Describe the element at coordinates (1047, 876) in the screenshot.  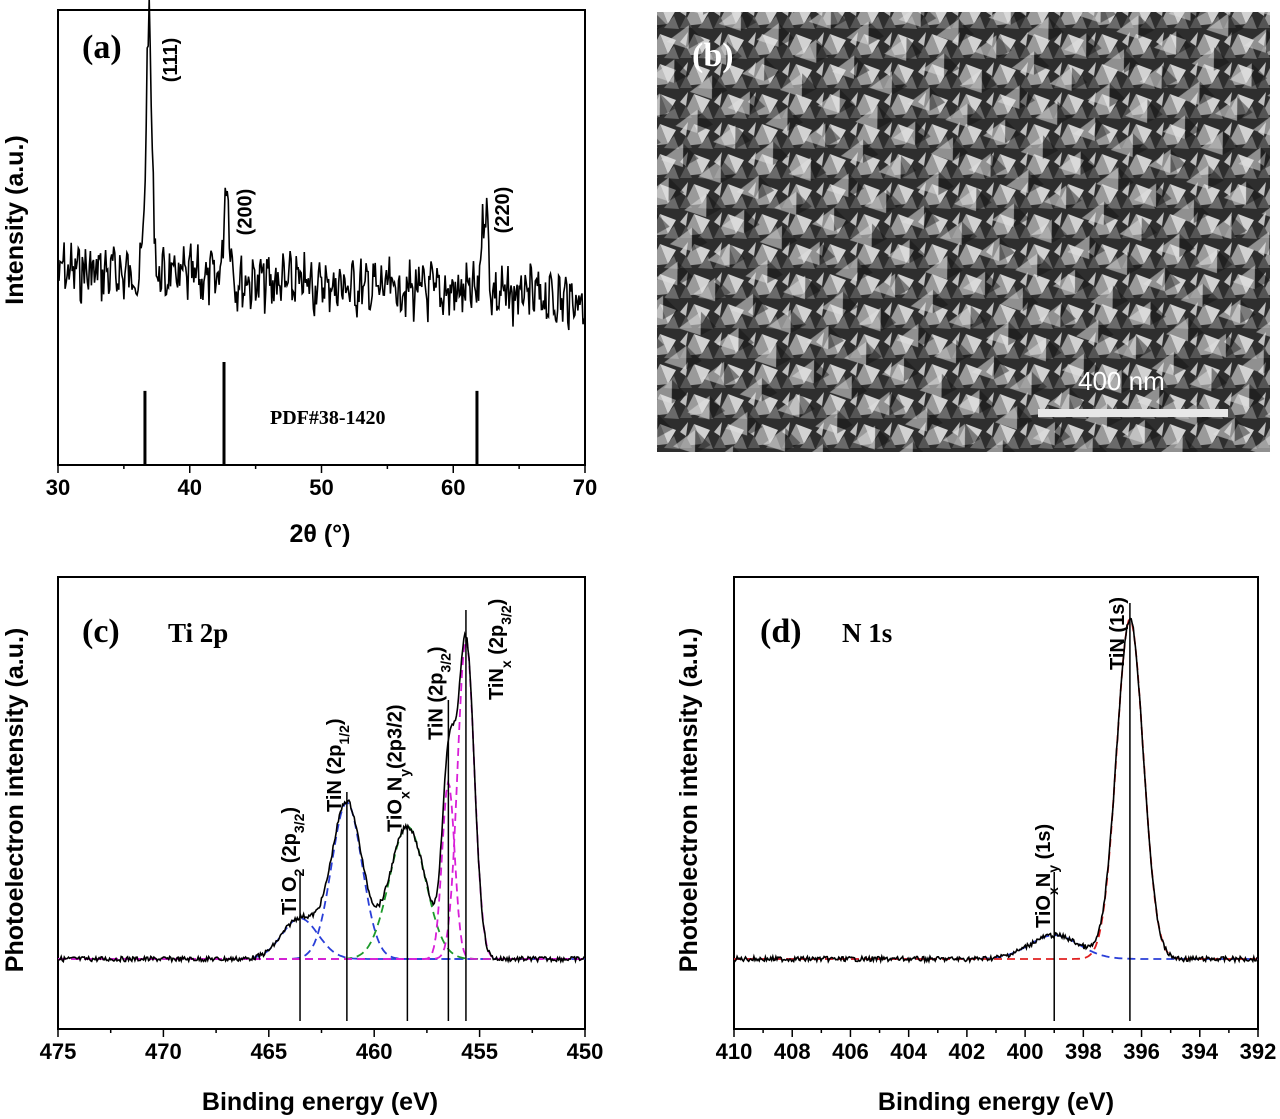
I see `peak-component-label: TiOxNy (1s)` at that location.